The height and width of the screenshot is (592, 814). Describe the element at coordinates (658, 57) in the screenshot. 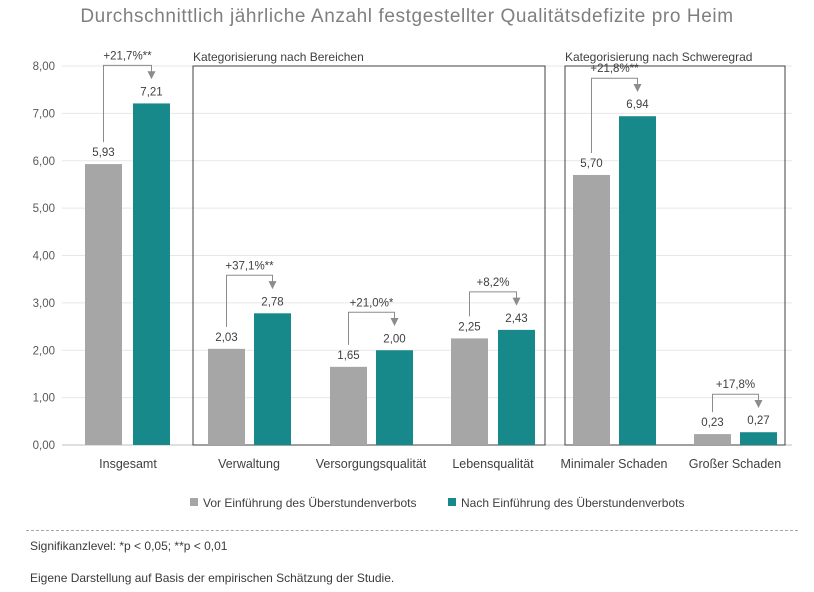

I see `group-label: Kategorisierung nach Schweregrad` at that location.